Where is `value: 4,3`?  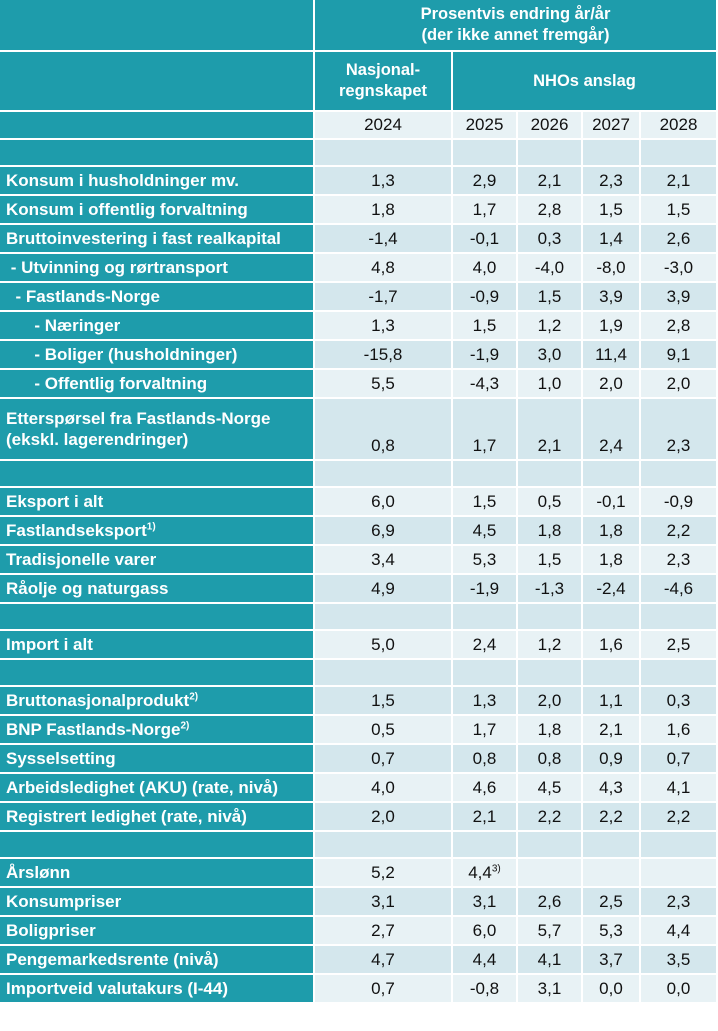
value: 4,3 is located at coordinates (611, 787).